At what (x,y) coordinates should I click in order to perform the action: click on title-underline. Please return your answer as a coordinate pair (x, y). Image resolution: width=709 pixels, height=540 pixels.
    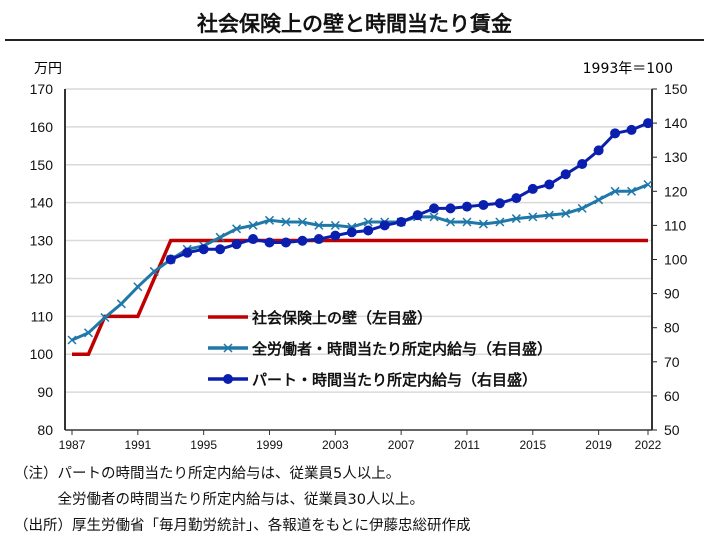
    Looking at the image, I should click on (354, 40).